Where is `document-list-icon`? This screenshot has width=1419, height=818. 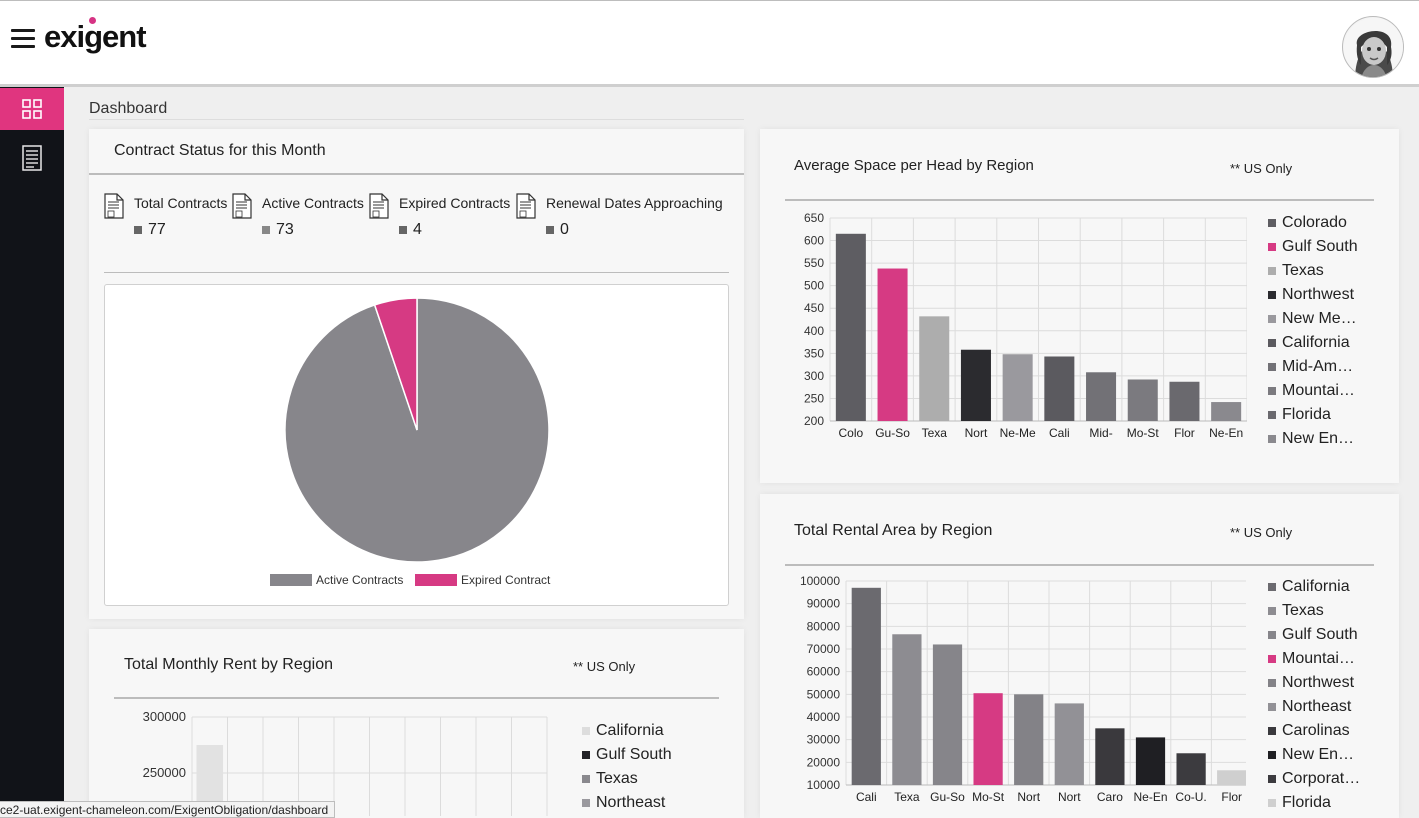 document-list-icon is located at coordinates (32, 158).